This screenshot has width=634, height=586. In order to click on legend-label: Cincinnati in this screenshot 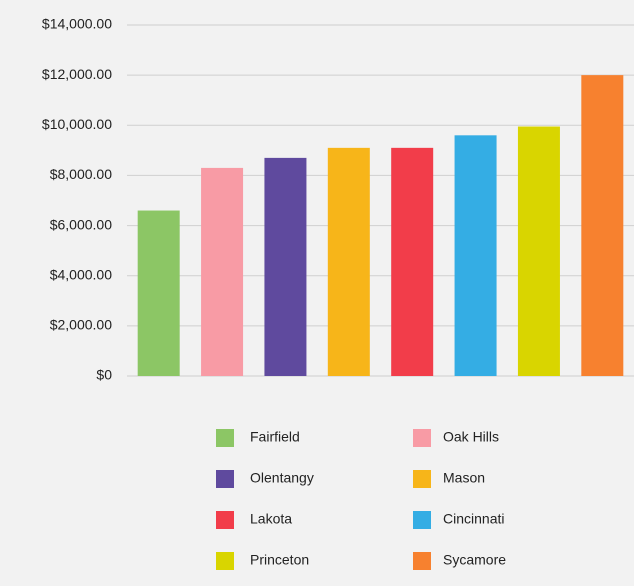, I will do `click(473, 519)`.